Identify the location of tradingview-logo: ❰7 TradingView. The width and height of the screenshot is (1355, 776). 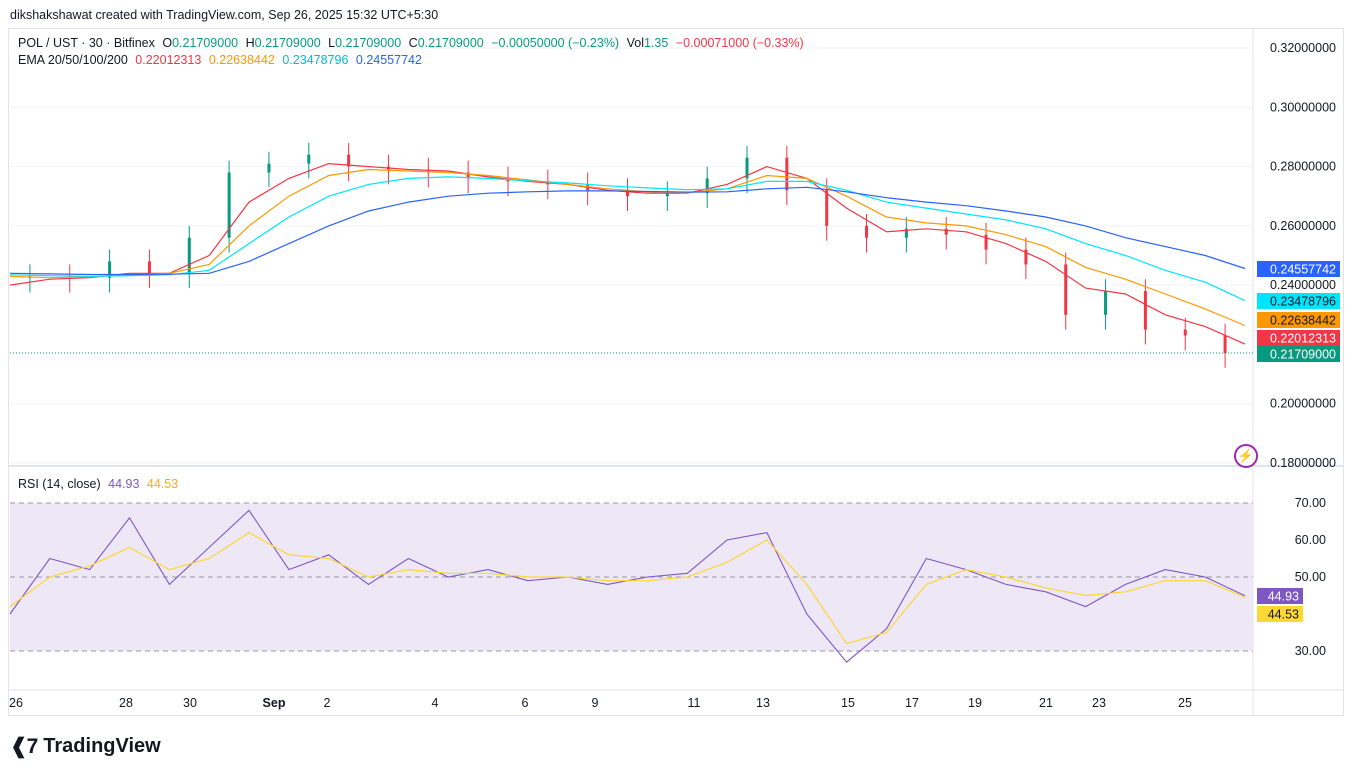
(85, 746).